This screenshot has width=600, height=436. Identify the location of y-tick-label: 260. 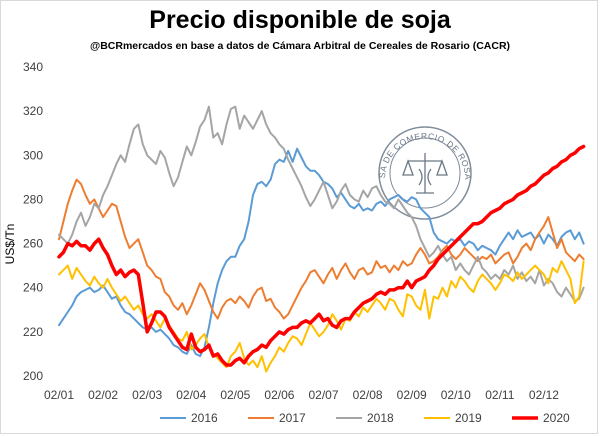
(33, 244).